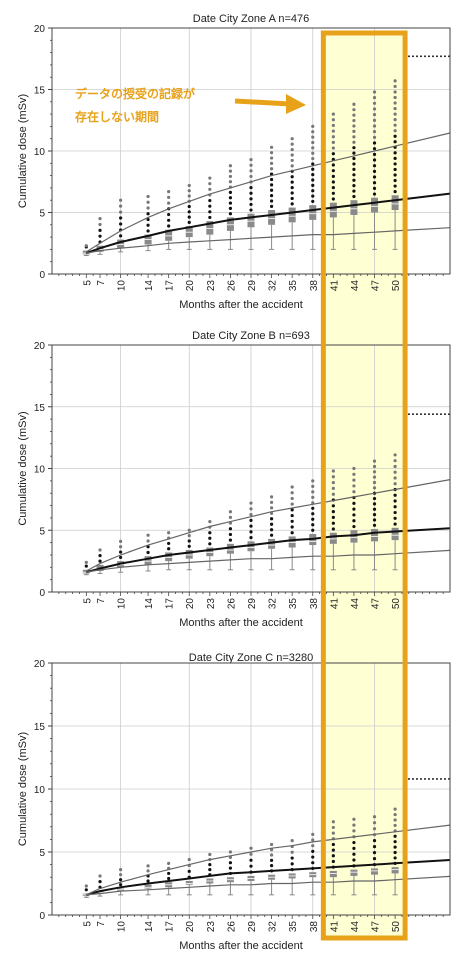  What do you see at coordinates (42, 275) in the screenshot?
I see `y-tick-label: 0` at bounding box center [42, 275].